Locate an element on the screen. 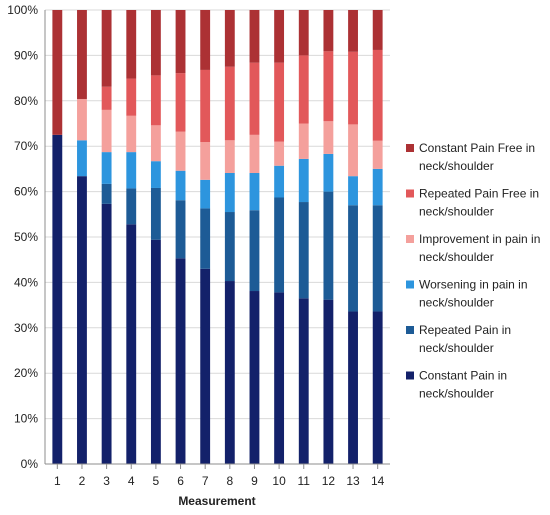  y-tick-label: 50% is located at coordinates (26, 237).